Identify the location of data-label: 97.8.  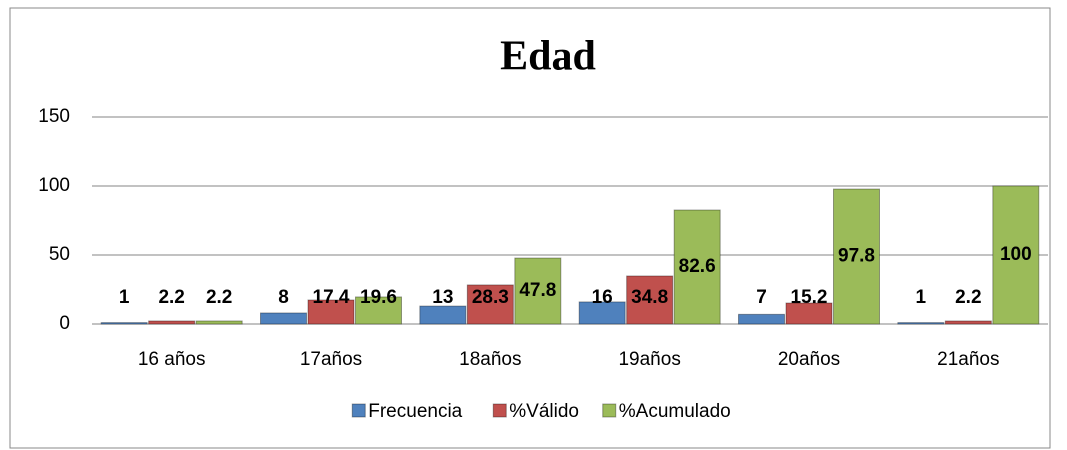
(856, 256).